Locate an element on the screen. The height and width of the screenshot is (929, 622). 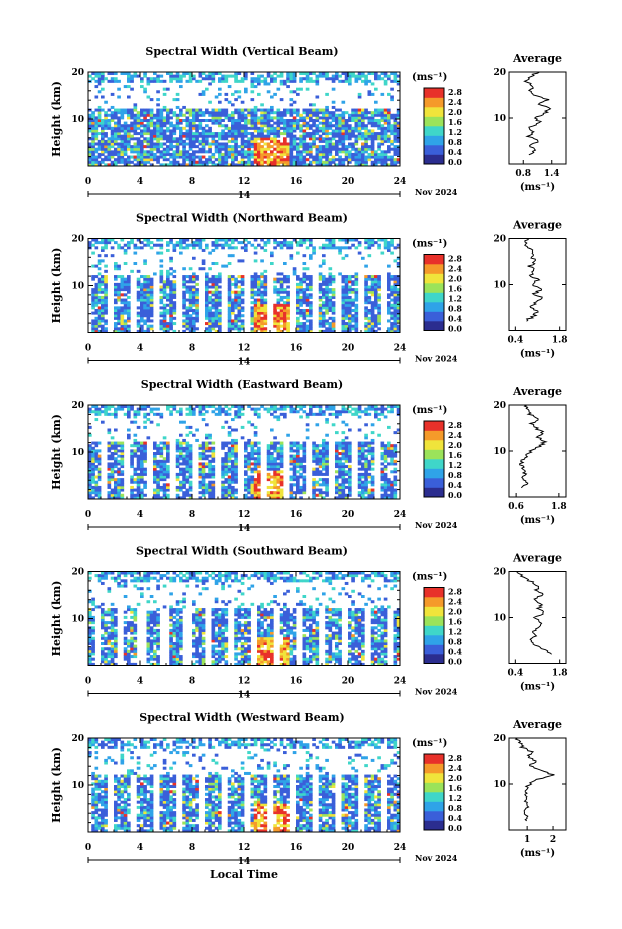
colorbar-segment is located at coordinates (434, 140).